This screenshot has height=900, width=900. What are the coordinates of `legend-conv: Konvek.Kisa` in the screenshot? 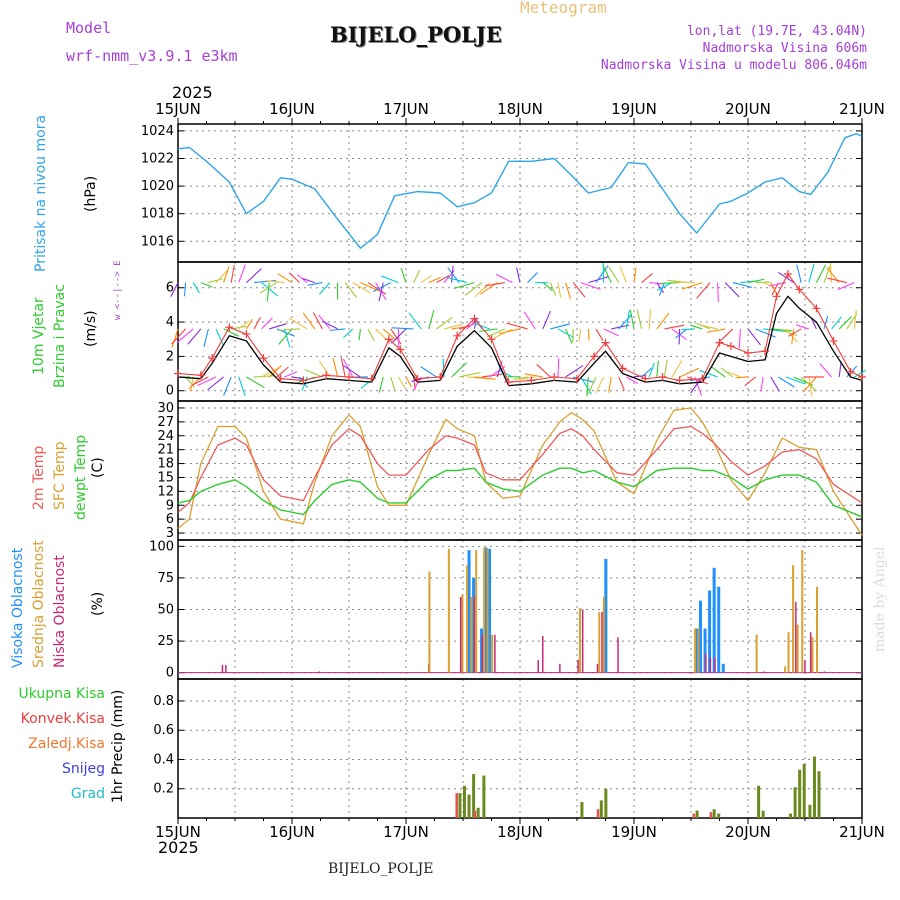 It's located at (62, 719).